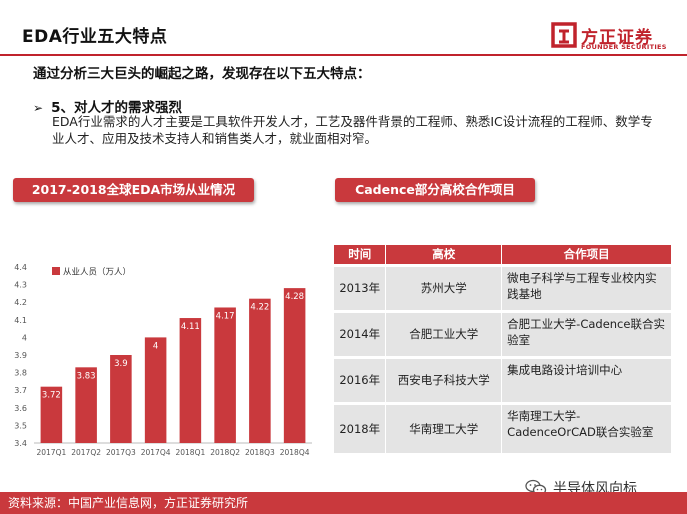 This screenshot has width=687, height=514. I want to click on logo-en: FOUNDER SECURITIES, so click(624, 47).